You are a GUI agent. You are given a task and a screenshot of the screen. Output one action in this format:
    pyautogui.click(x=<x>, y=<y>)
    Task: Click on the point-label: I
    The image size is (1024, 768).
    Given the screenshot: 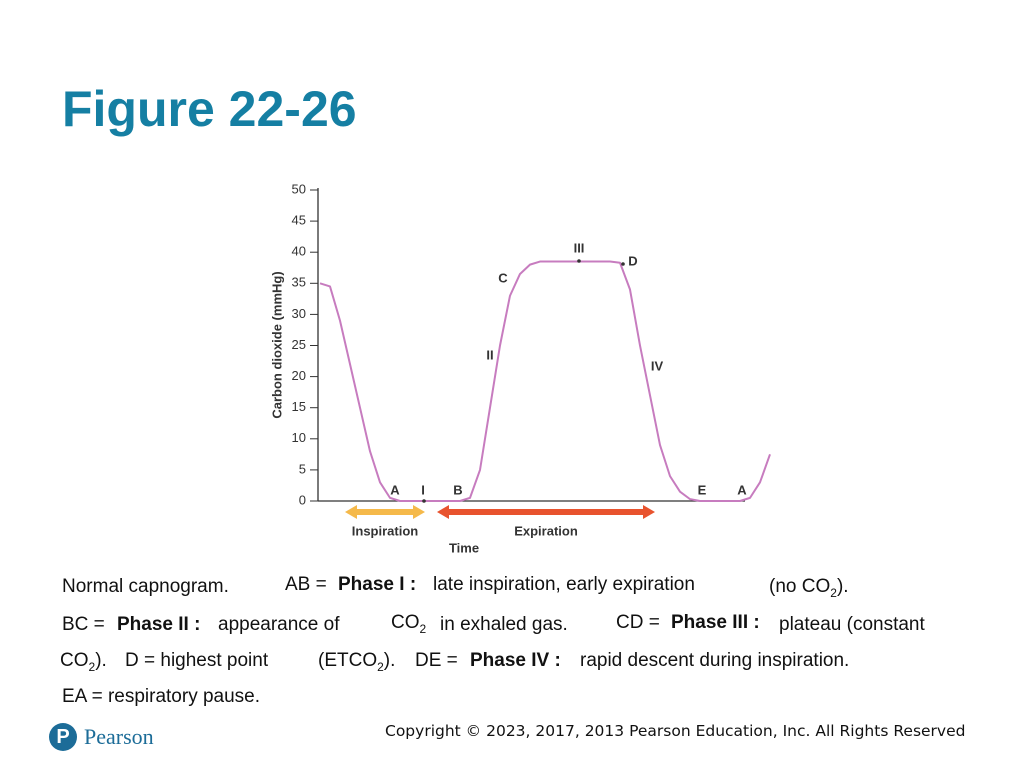 What is the action you would take?
    pyautogui.click(x=423, y=489)
    